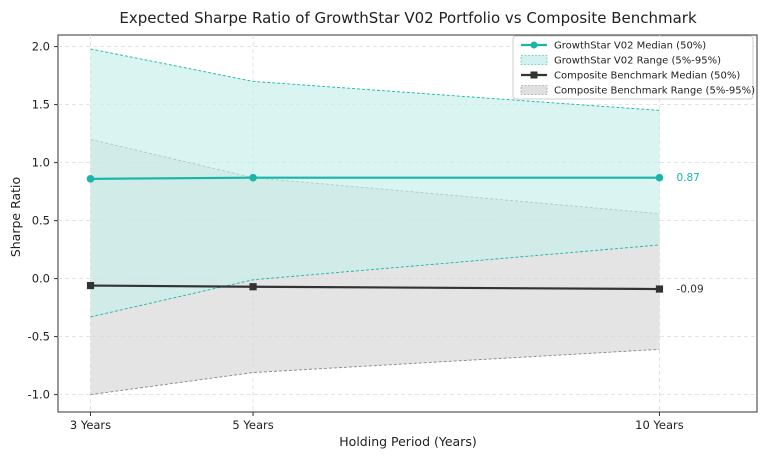  What do you see at coordinates (15, 217) in the screenshot?
I see `y-axis-title: Sharpe Ratio` at bounding box center [15, 217].